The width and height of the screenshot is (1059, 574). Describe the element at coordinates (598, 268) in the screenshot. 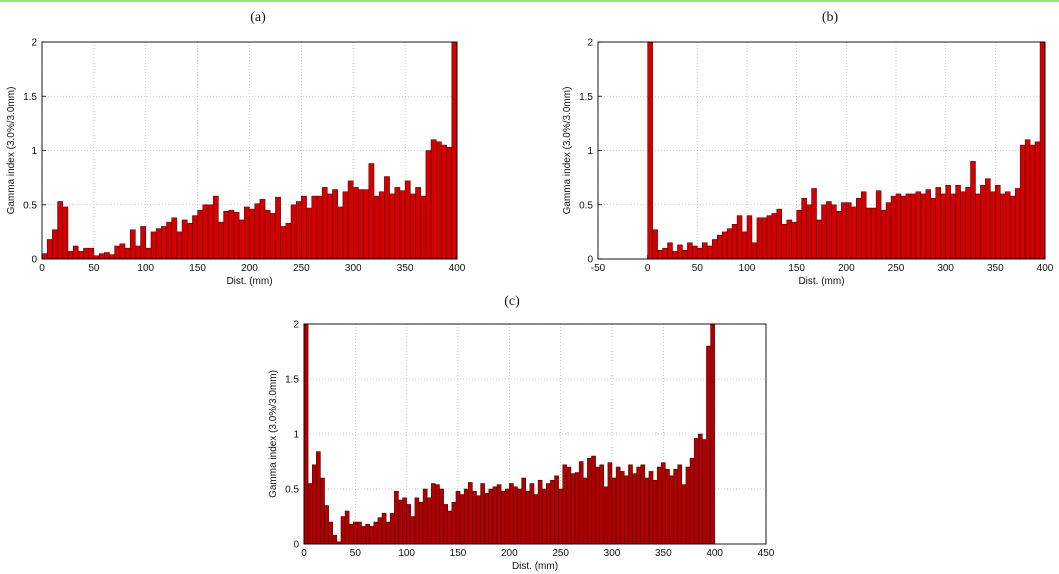

I see `x-tick-label: -50` at that location.